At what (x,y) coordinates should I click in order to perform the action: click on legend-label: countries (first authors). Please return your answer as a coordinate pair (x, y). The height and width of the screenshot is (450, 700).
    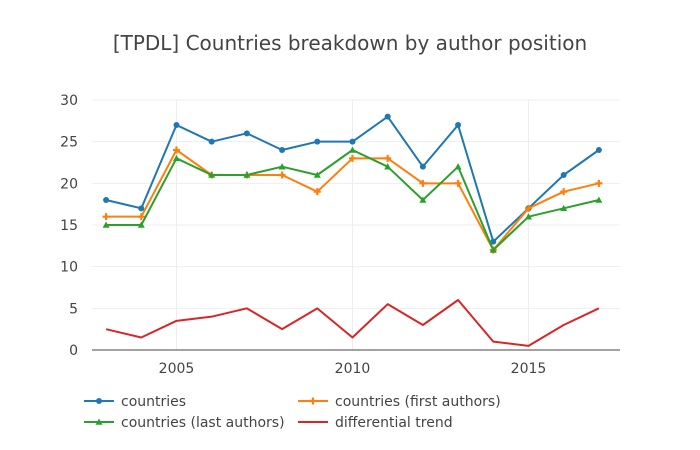
    Looking at the image, I should click on (418, 402).